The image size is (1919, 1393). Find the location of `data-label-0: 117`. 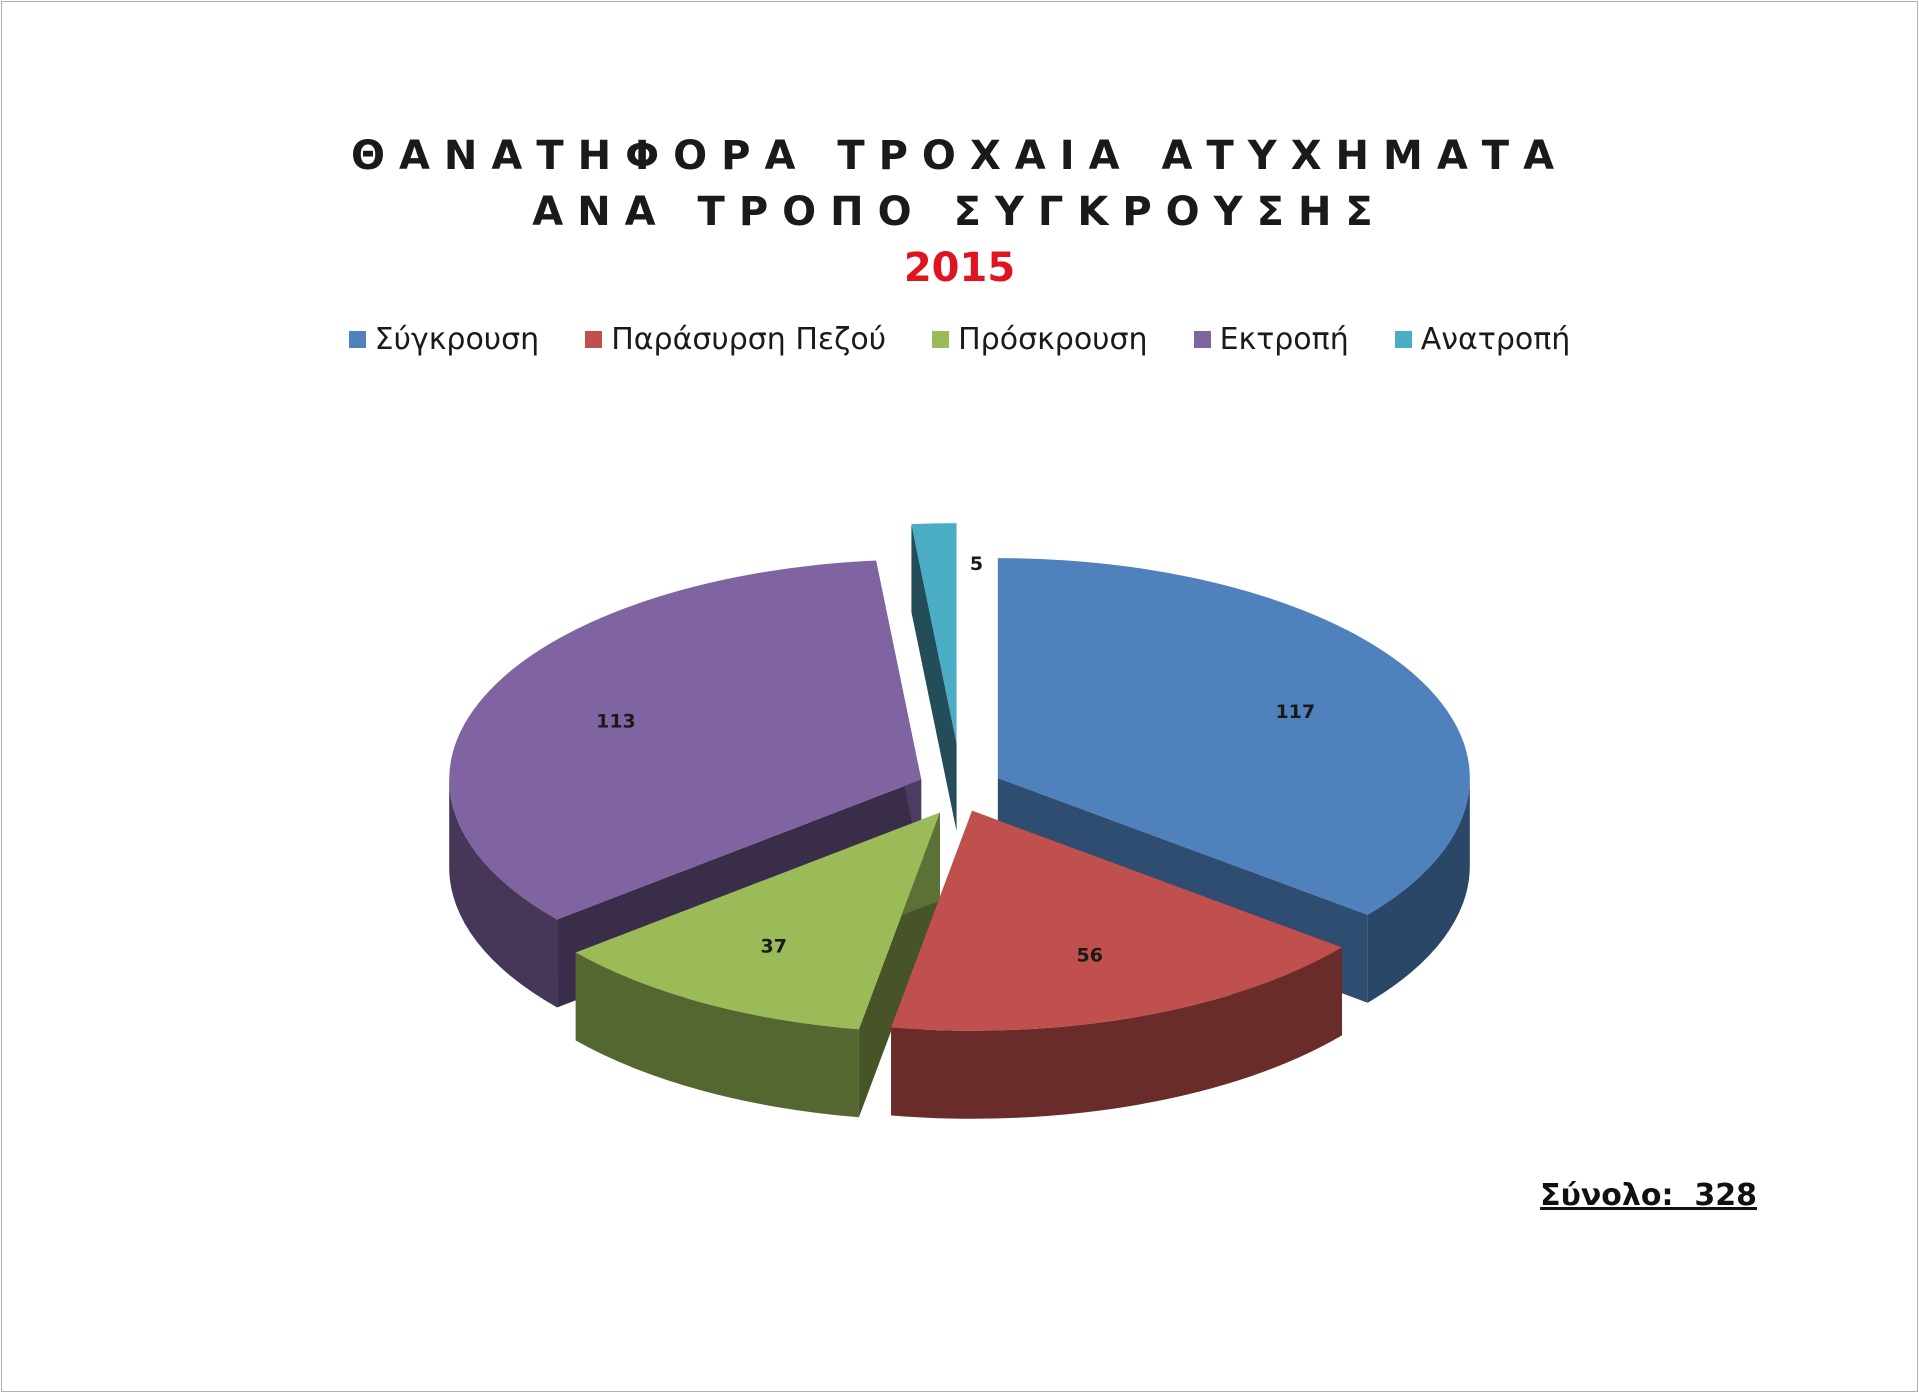

data-label-0: 117 is located at coordinates (1295, 712).